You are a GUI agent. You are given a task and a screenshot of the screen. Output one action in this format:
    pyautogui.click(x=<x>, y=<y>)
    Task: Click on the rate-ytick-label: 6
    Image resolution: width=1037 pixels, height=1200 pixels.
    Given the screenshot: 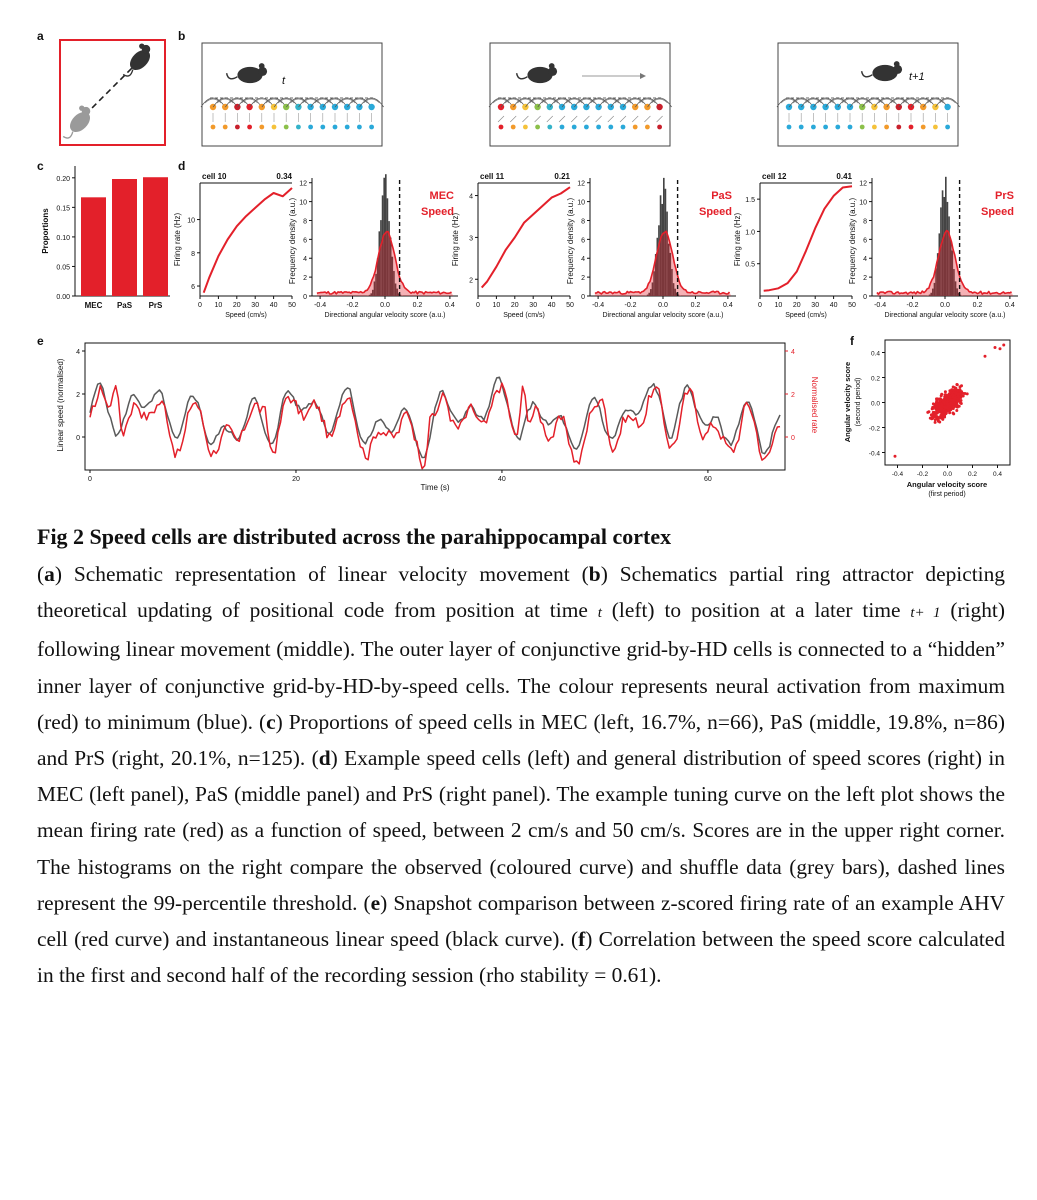 What is the action you would take?
    pyautogui.click(x=193, y=287)
    